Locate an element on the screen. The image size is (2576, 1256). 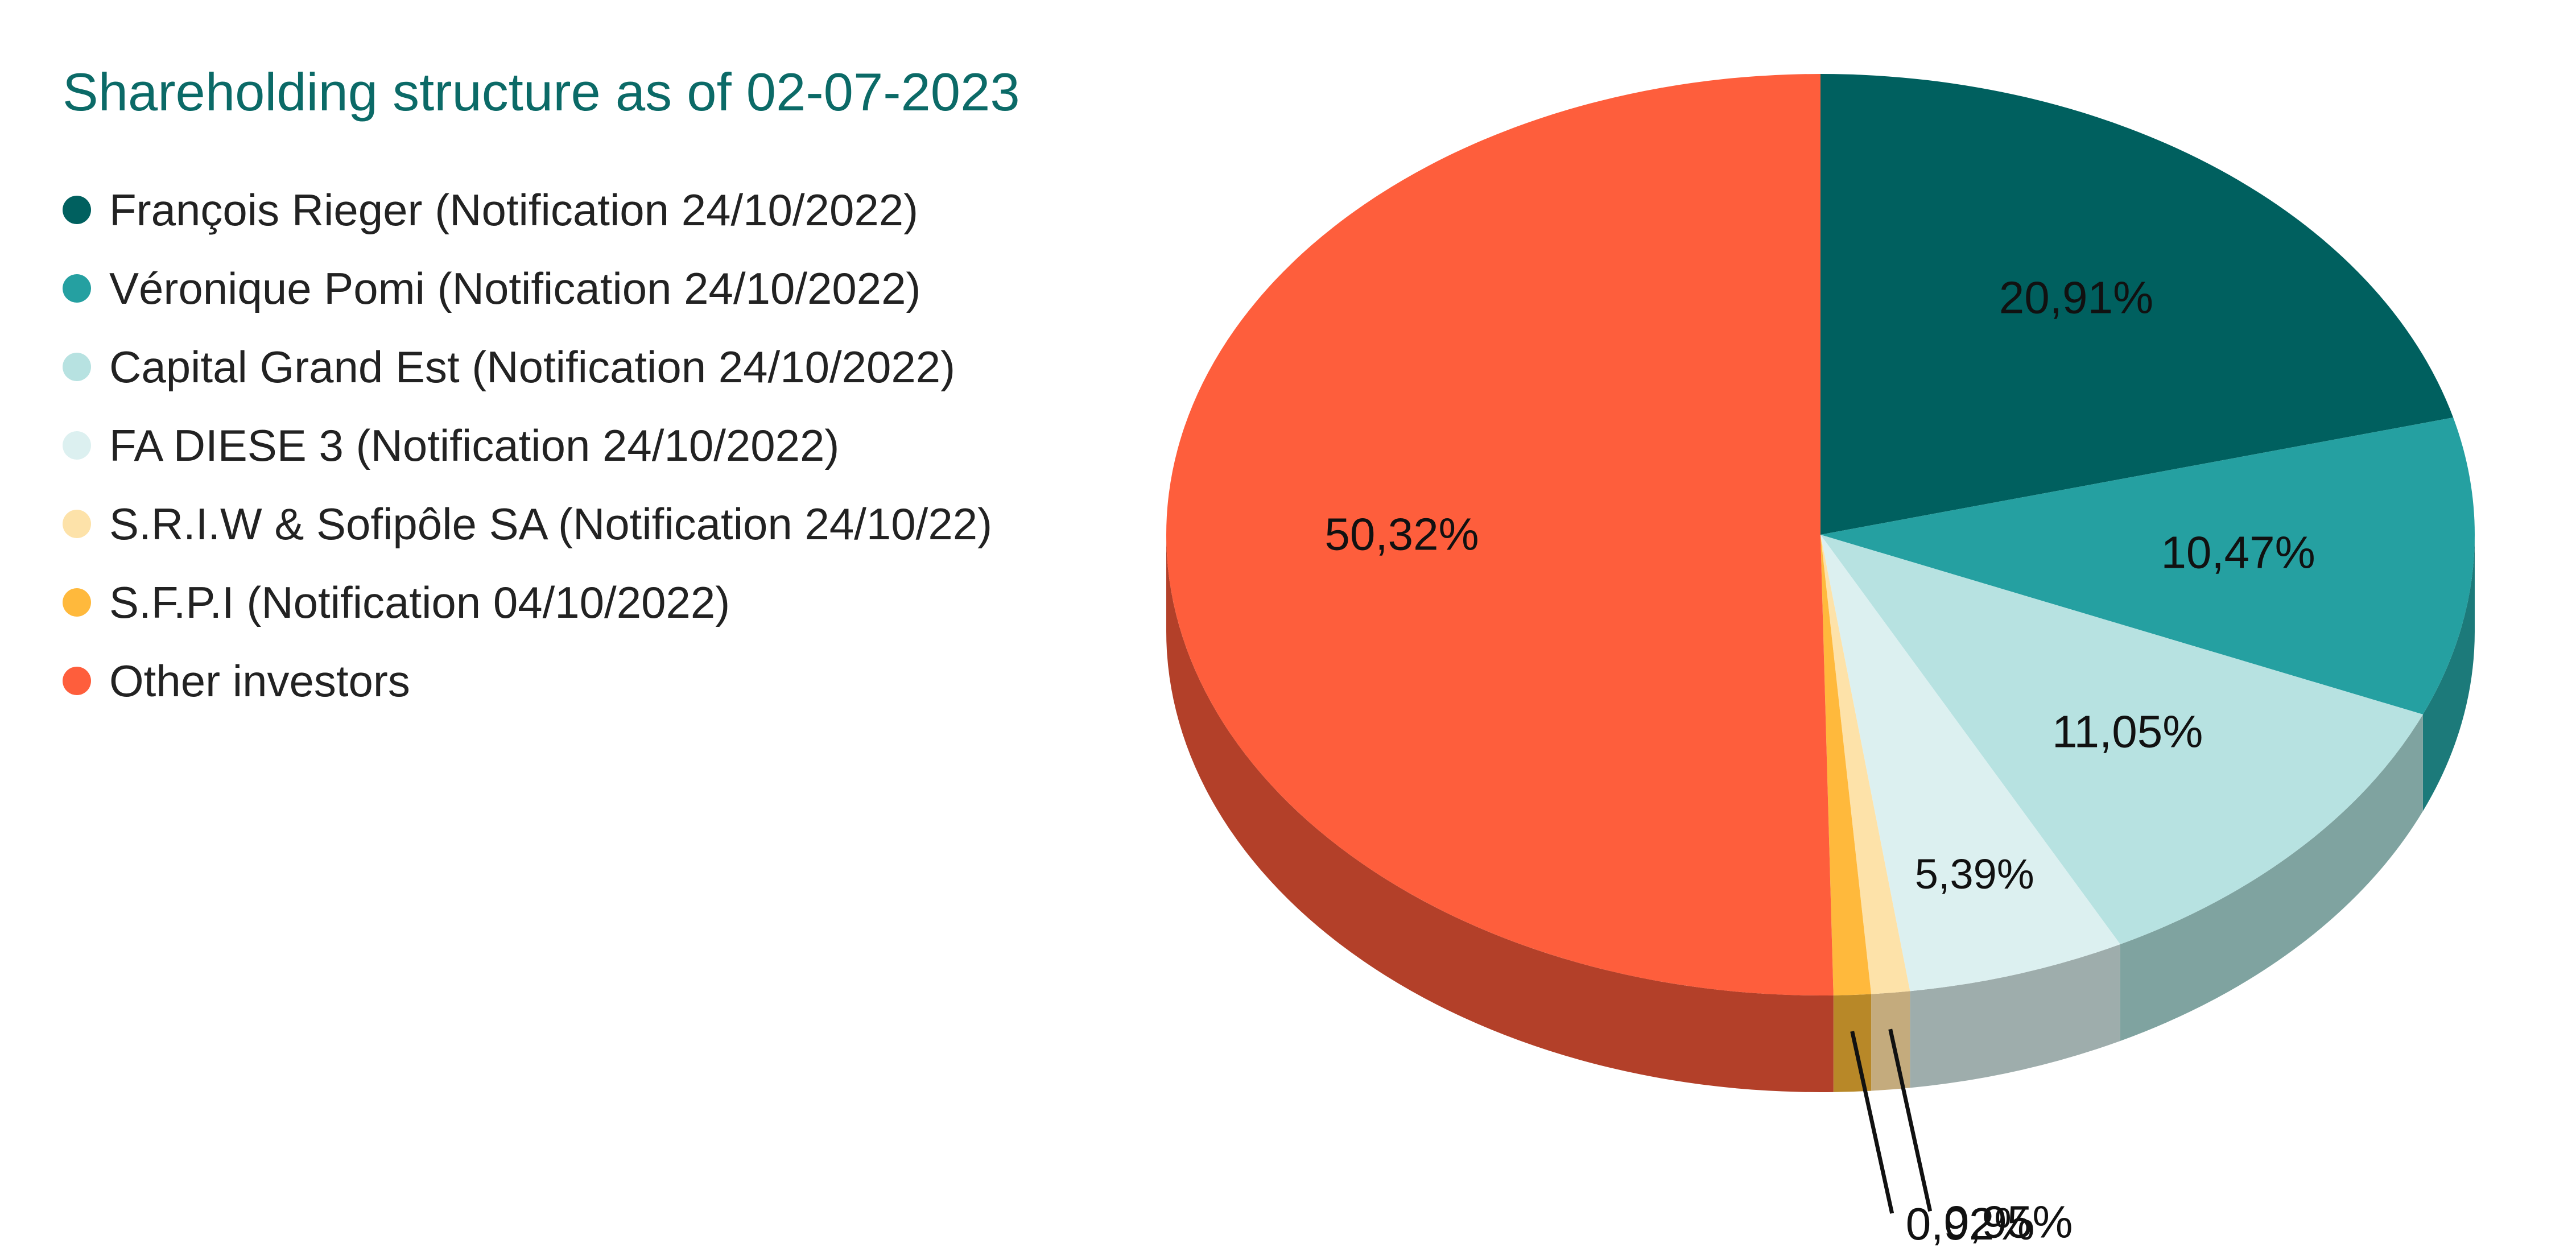
leader-line-s-f-p-i is located at coordinates (1872, 1122).